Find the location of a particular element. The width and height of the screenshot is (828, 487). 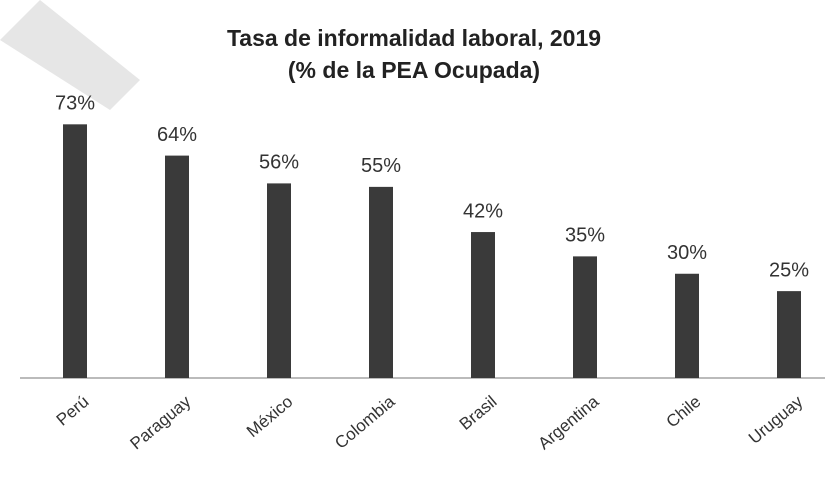

x-tick-label: Argentina is located at coordinates (568, 423).